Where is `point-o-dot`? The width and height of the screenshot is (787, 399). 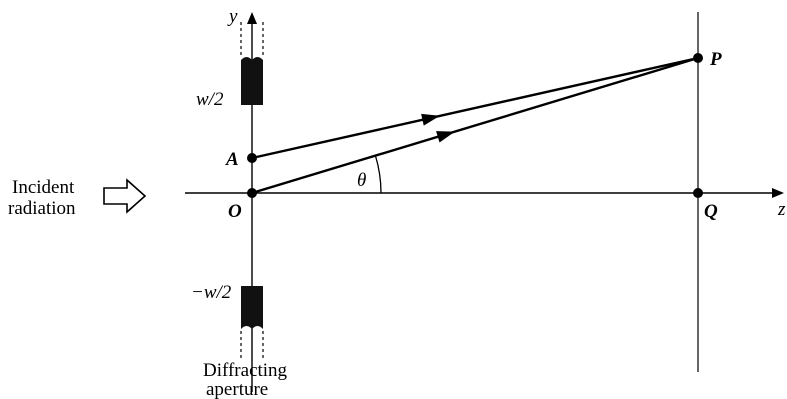
point-o-dot is located at coordinates (252, 193).